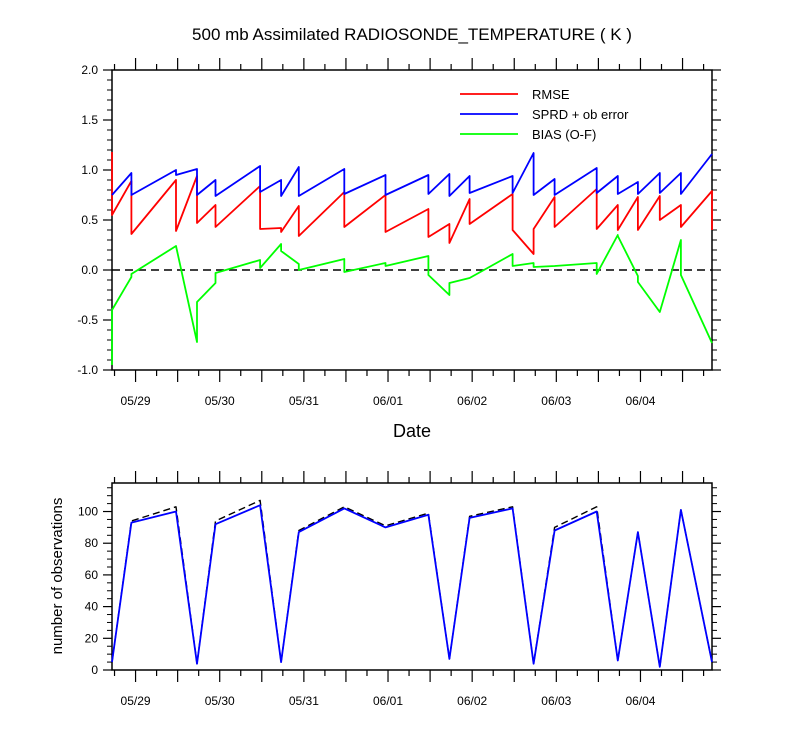 This screenshot has width=800, height=750. I want to click on top-x-tick-label: 06/02, so click(472, 401).